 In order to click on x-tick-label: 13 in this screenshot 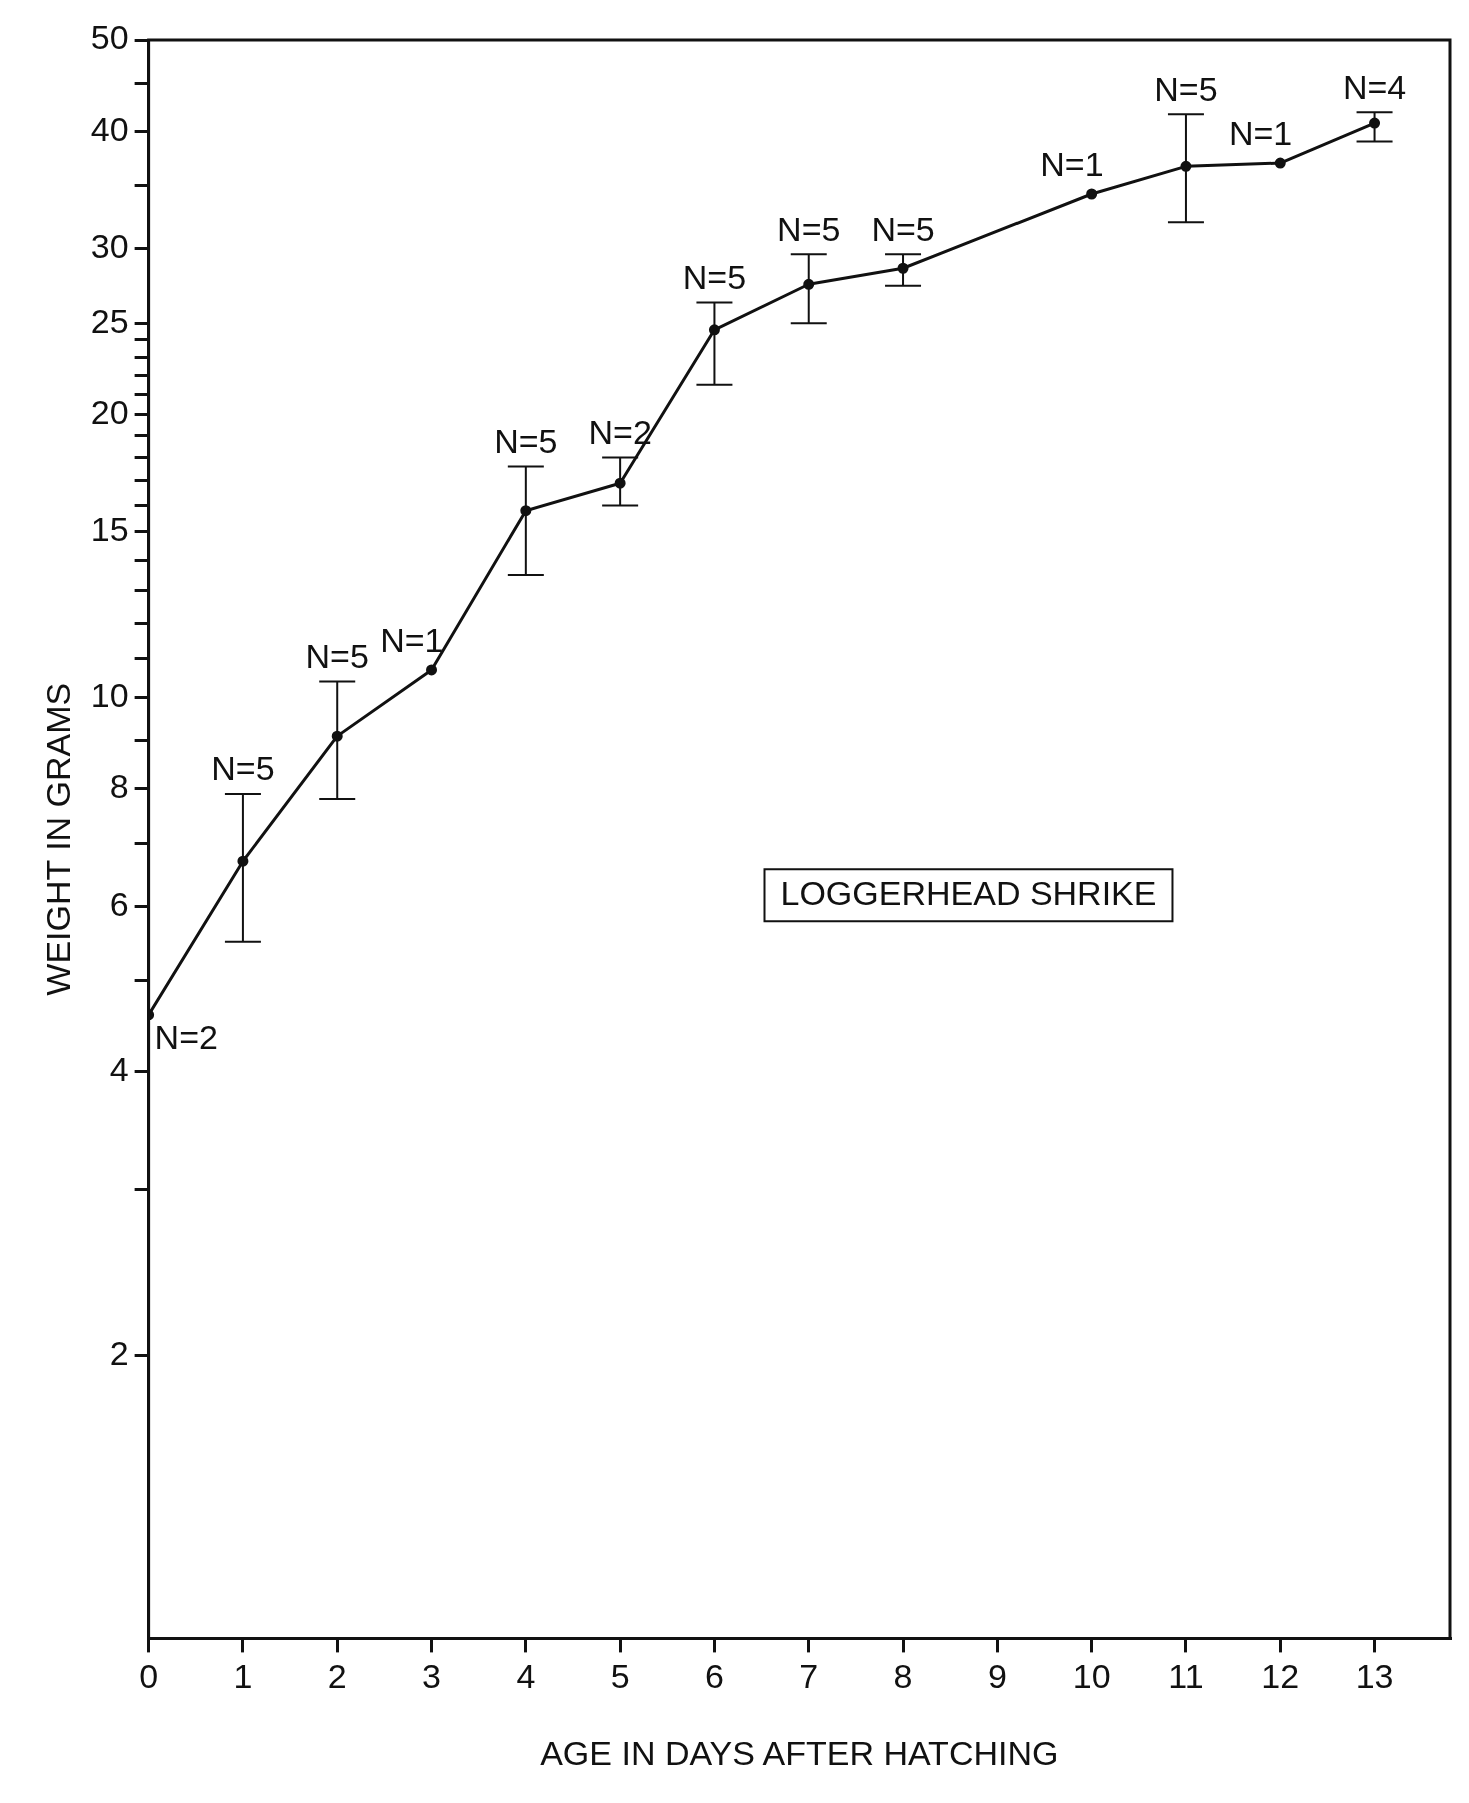, I will do `click(1374, 1676)`.